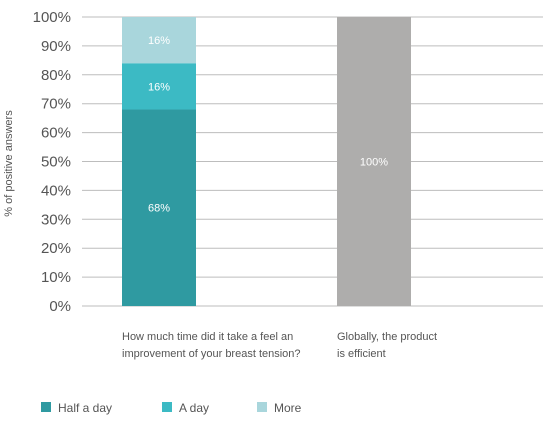 The width and height of the screenshot is (552, 441). I want to click on legend-label: More, so click(288, 408).